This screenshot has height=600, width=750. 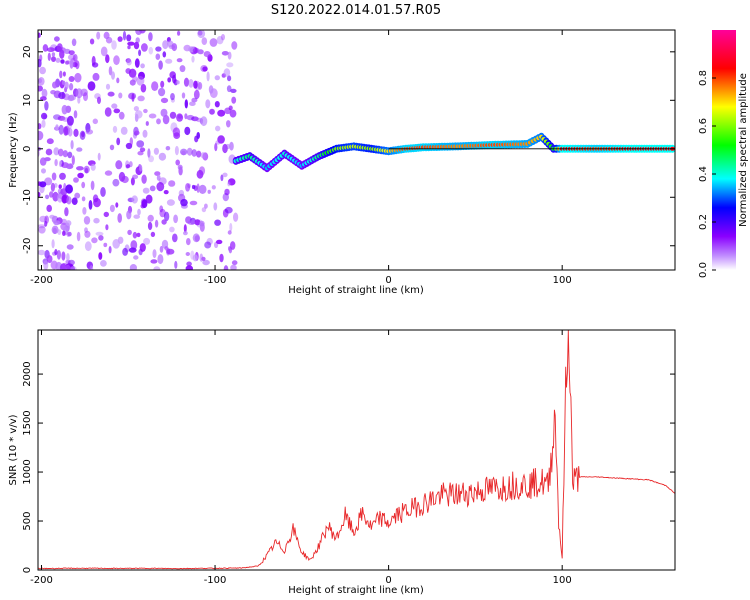 What do you see at coordinates (703, 78) in the screenshot?
I see `colorbar-tick-label: 0.8` at bounding box center [703, 78].